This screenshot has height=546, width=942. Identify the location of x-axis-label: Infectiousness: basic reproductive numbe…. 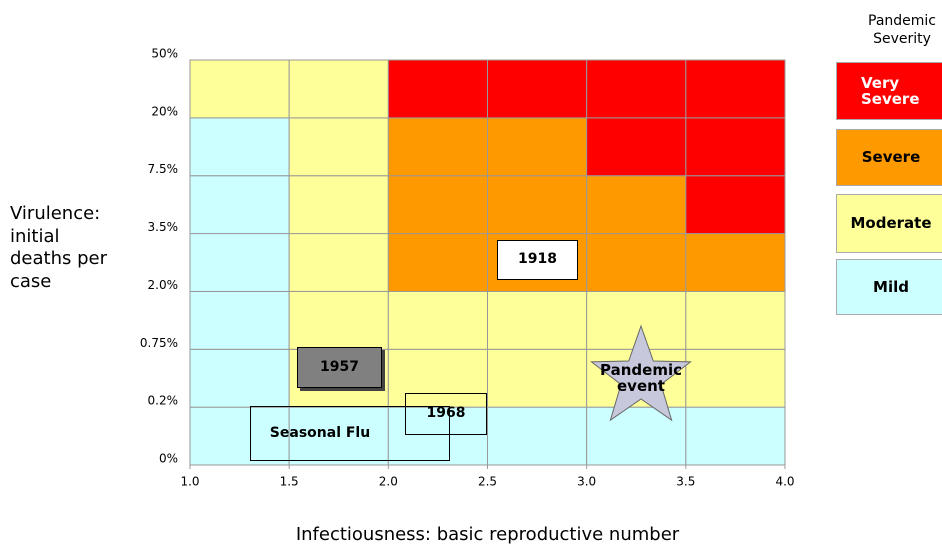
(487, 534).